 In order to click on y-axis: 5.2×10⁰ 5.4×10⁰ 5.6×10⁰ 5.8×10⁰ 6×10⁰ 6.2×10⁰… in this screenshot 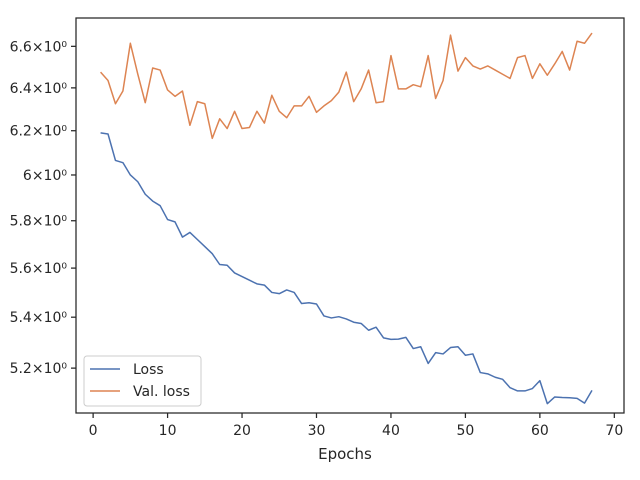, I will do `click(43, 208)`.